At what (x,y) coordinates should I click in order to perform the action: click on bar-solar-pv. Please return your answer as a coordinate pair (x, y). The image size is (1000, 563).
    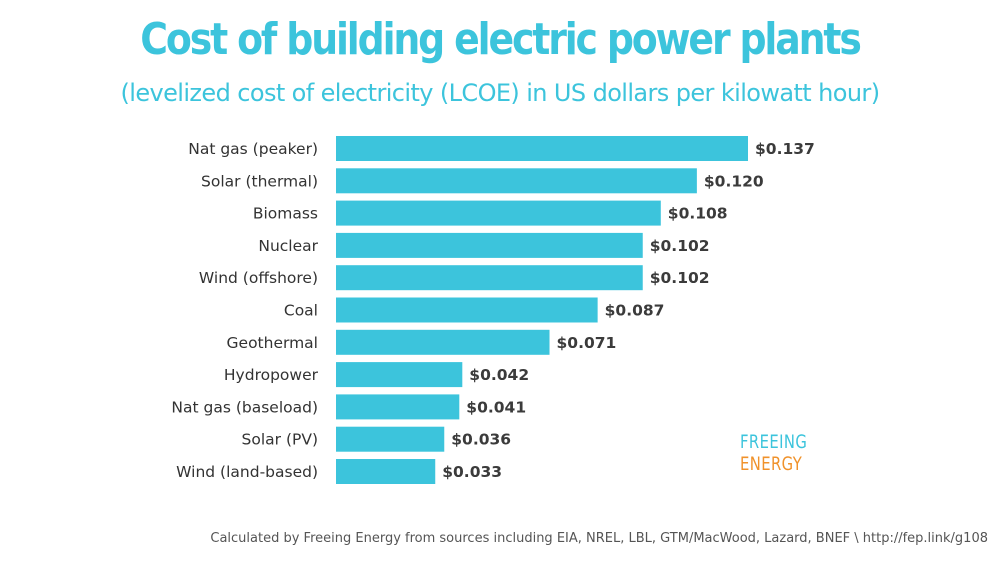
    Looking at the image, I should click on (390, 439).